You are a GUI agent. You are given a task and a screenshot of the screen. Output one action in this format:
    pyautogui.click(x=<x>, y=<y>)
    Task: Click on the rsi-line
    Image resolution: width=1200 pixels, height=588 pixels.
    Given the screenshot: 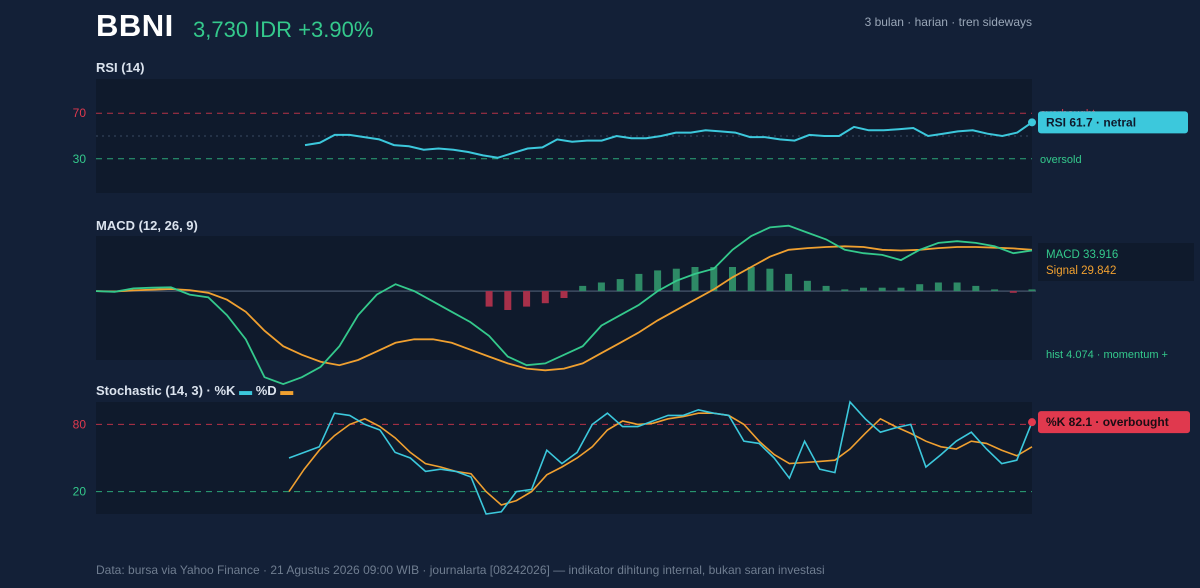 What is the action you would take?
    pyautogui.click(x=668, y=140)
    